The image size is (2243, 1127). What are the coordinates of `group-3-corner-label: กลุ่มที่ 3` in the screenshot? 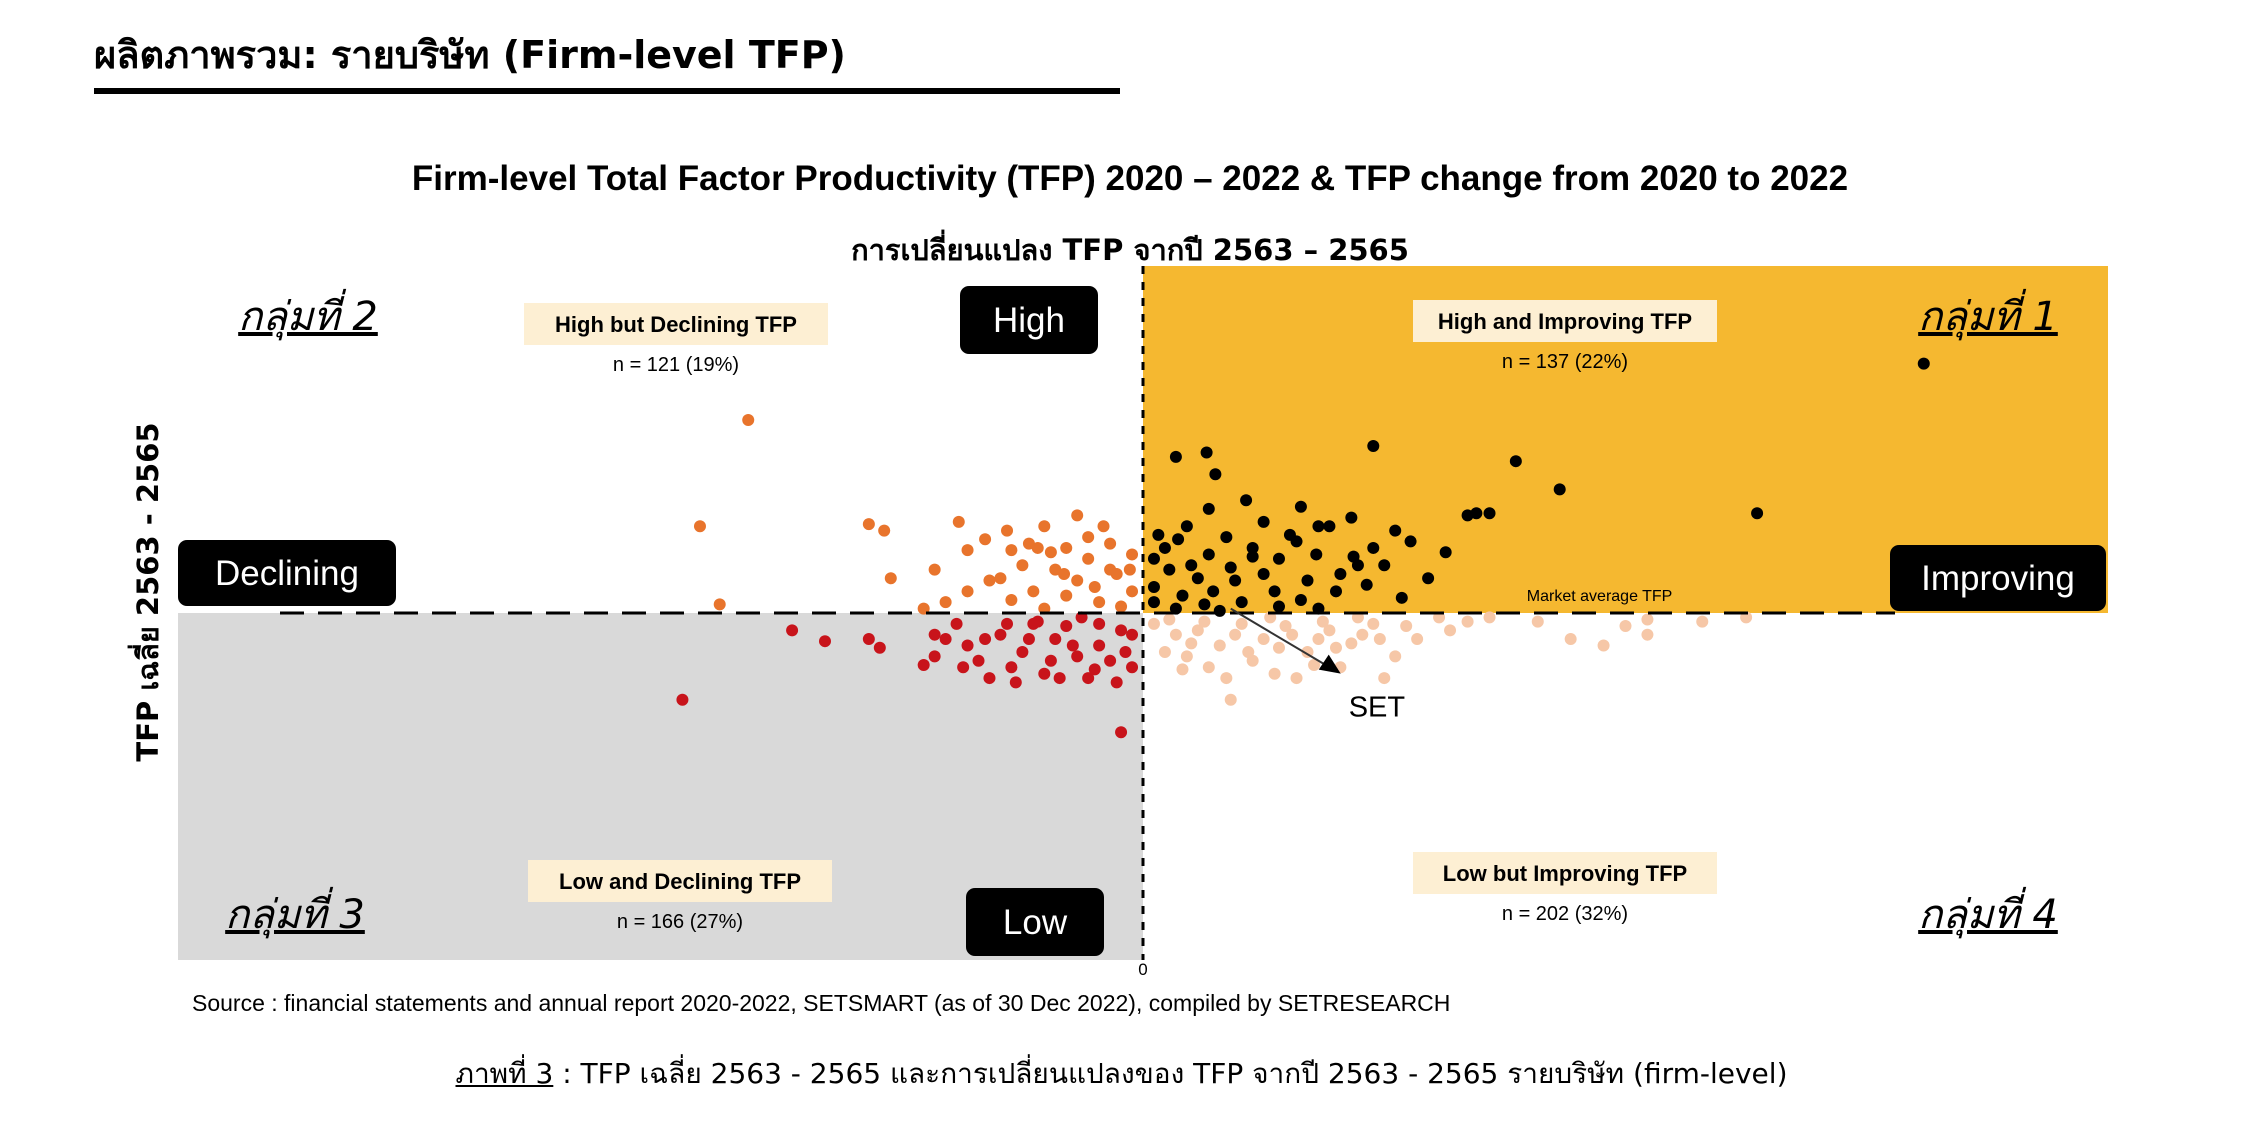 It's located at (295, 912).